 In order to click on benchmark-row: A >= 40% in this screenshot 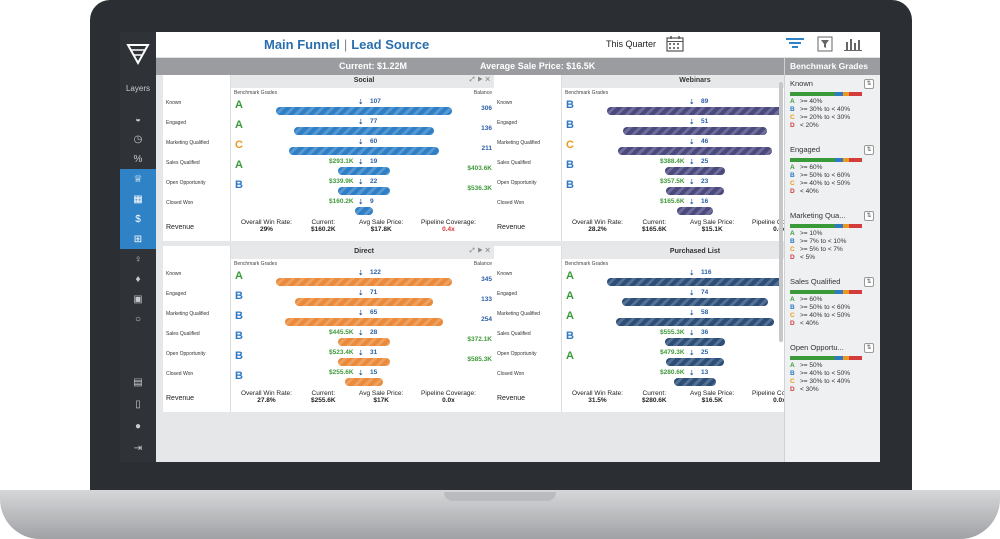, I will do `click(834, 102)`.